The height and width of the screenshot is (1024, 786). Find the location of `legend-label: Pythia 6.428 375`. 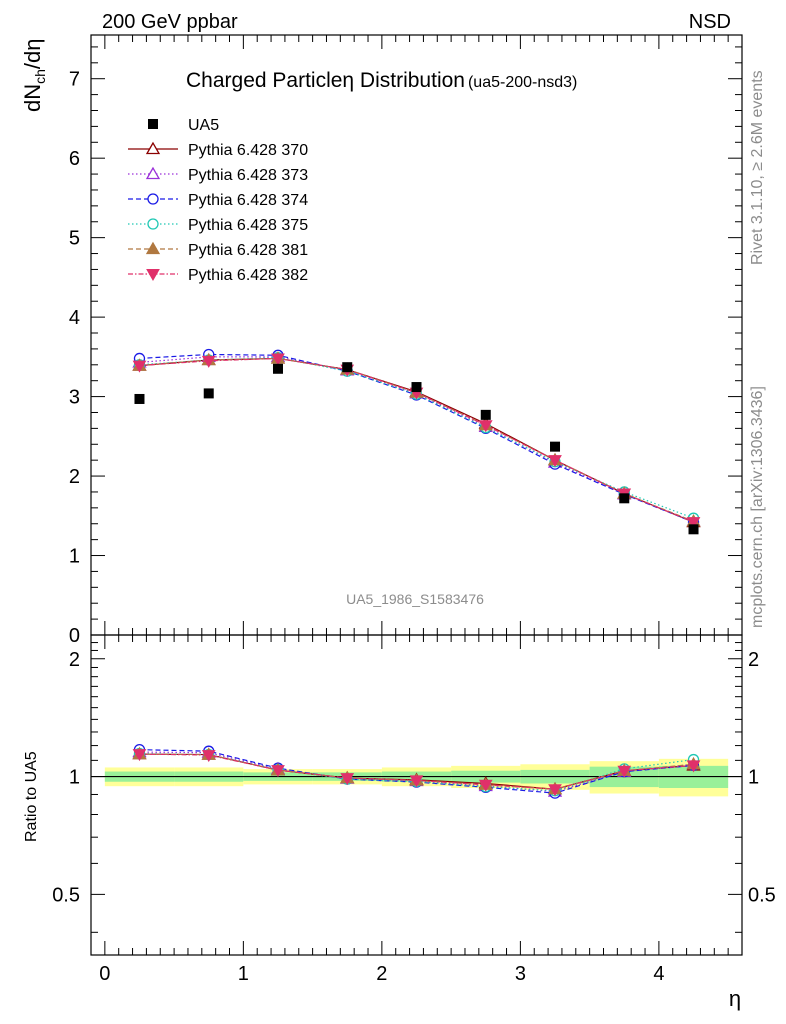

legend-label: Pythia 6.428 375 is located at coordinates (248, 225).